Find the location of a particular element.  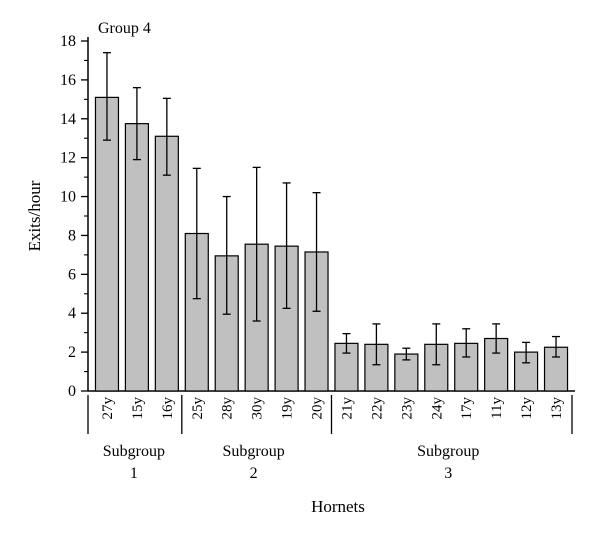

y-tick-label: 10 is located at coordinates (68, 197).